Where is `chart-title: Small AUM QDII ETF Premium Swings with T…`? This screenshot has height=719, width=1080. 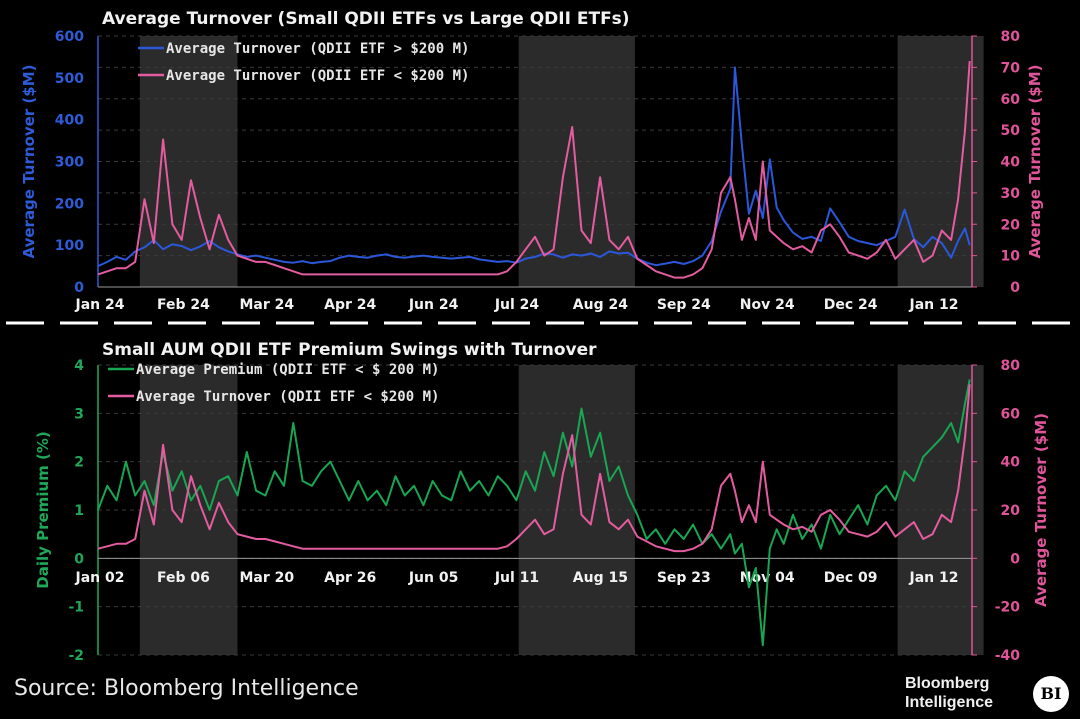 chart-title: Small AUM QDII ETF Premium Swings with T… is located at coordinates (349, 350).